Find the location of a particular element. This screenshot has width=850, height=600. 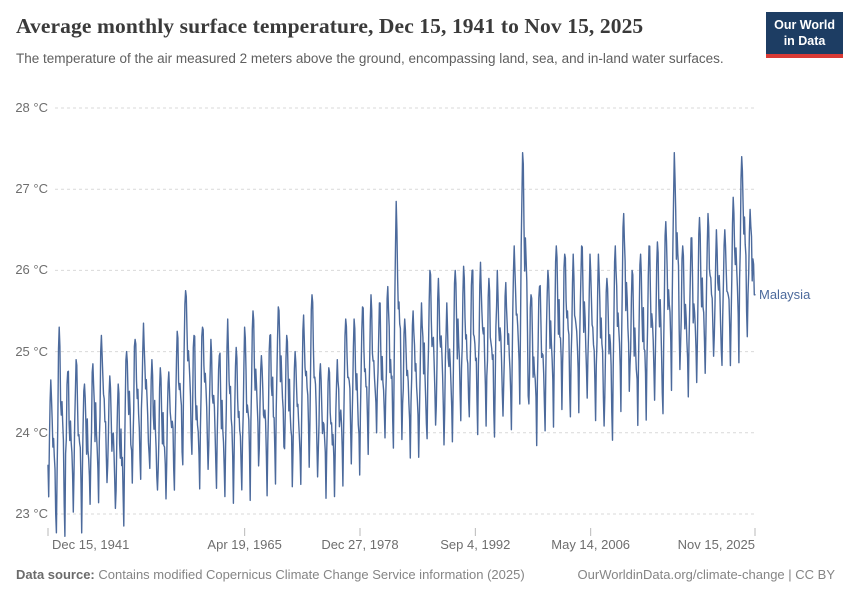

x-axis-label: Sep 4, 1992 is located at coordinates (475, 544).